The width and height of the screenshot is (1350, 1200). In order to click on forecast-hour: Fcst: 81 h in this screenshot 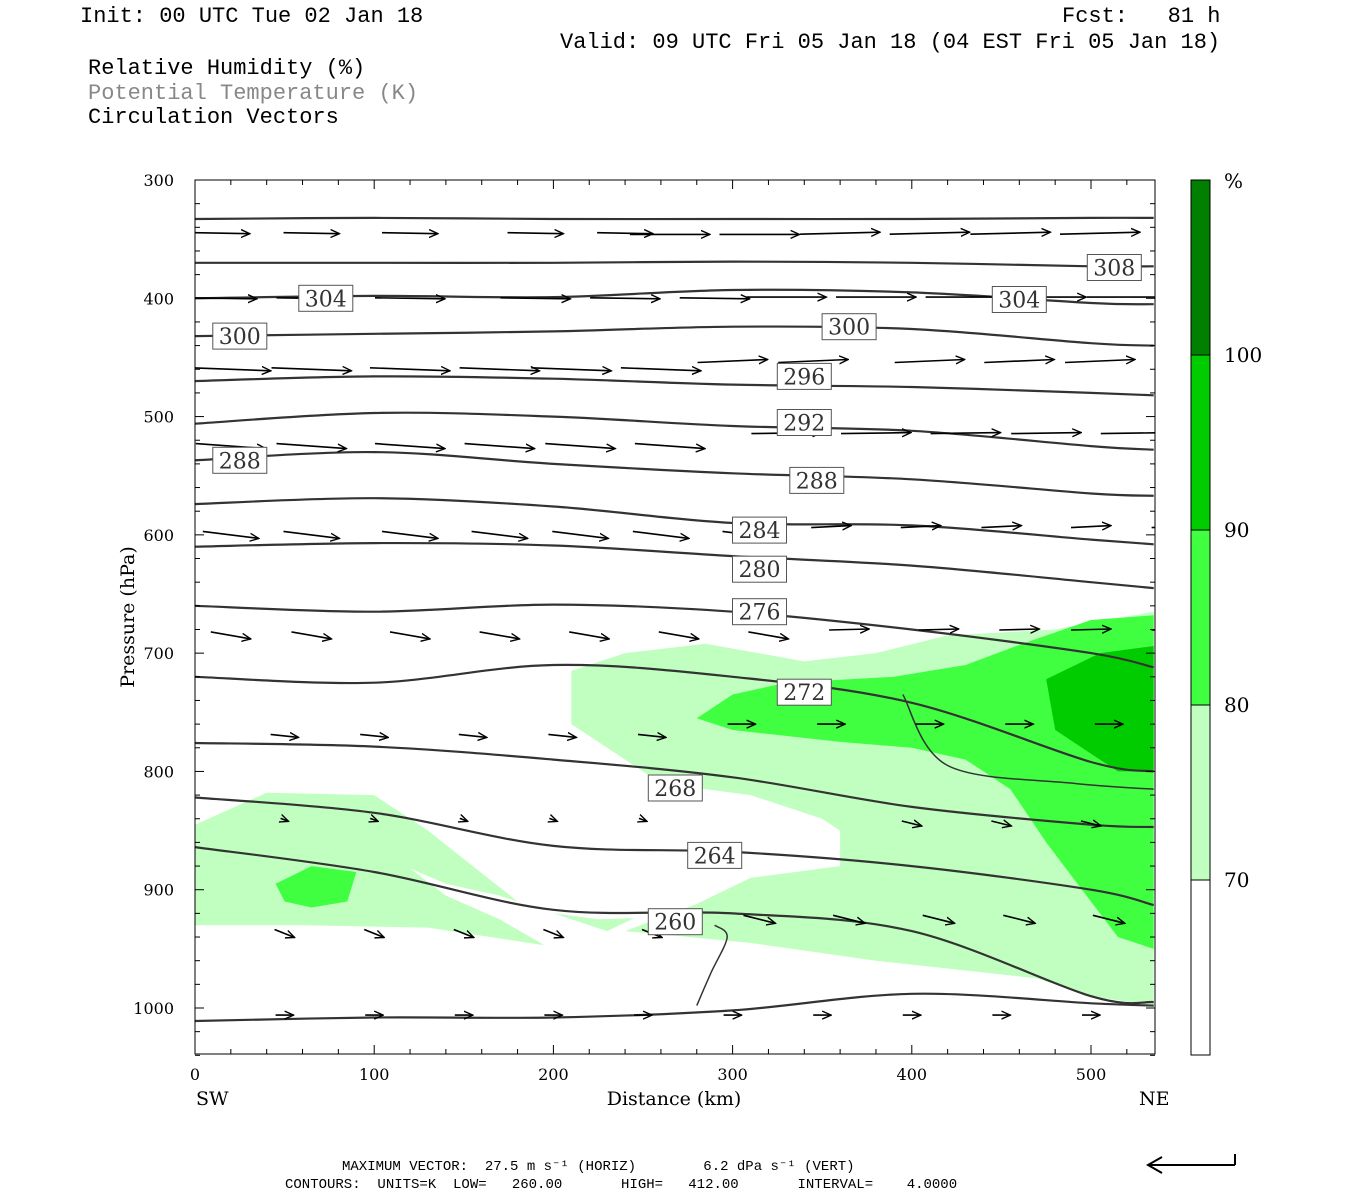, I will do `click(1141, 16)`.